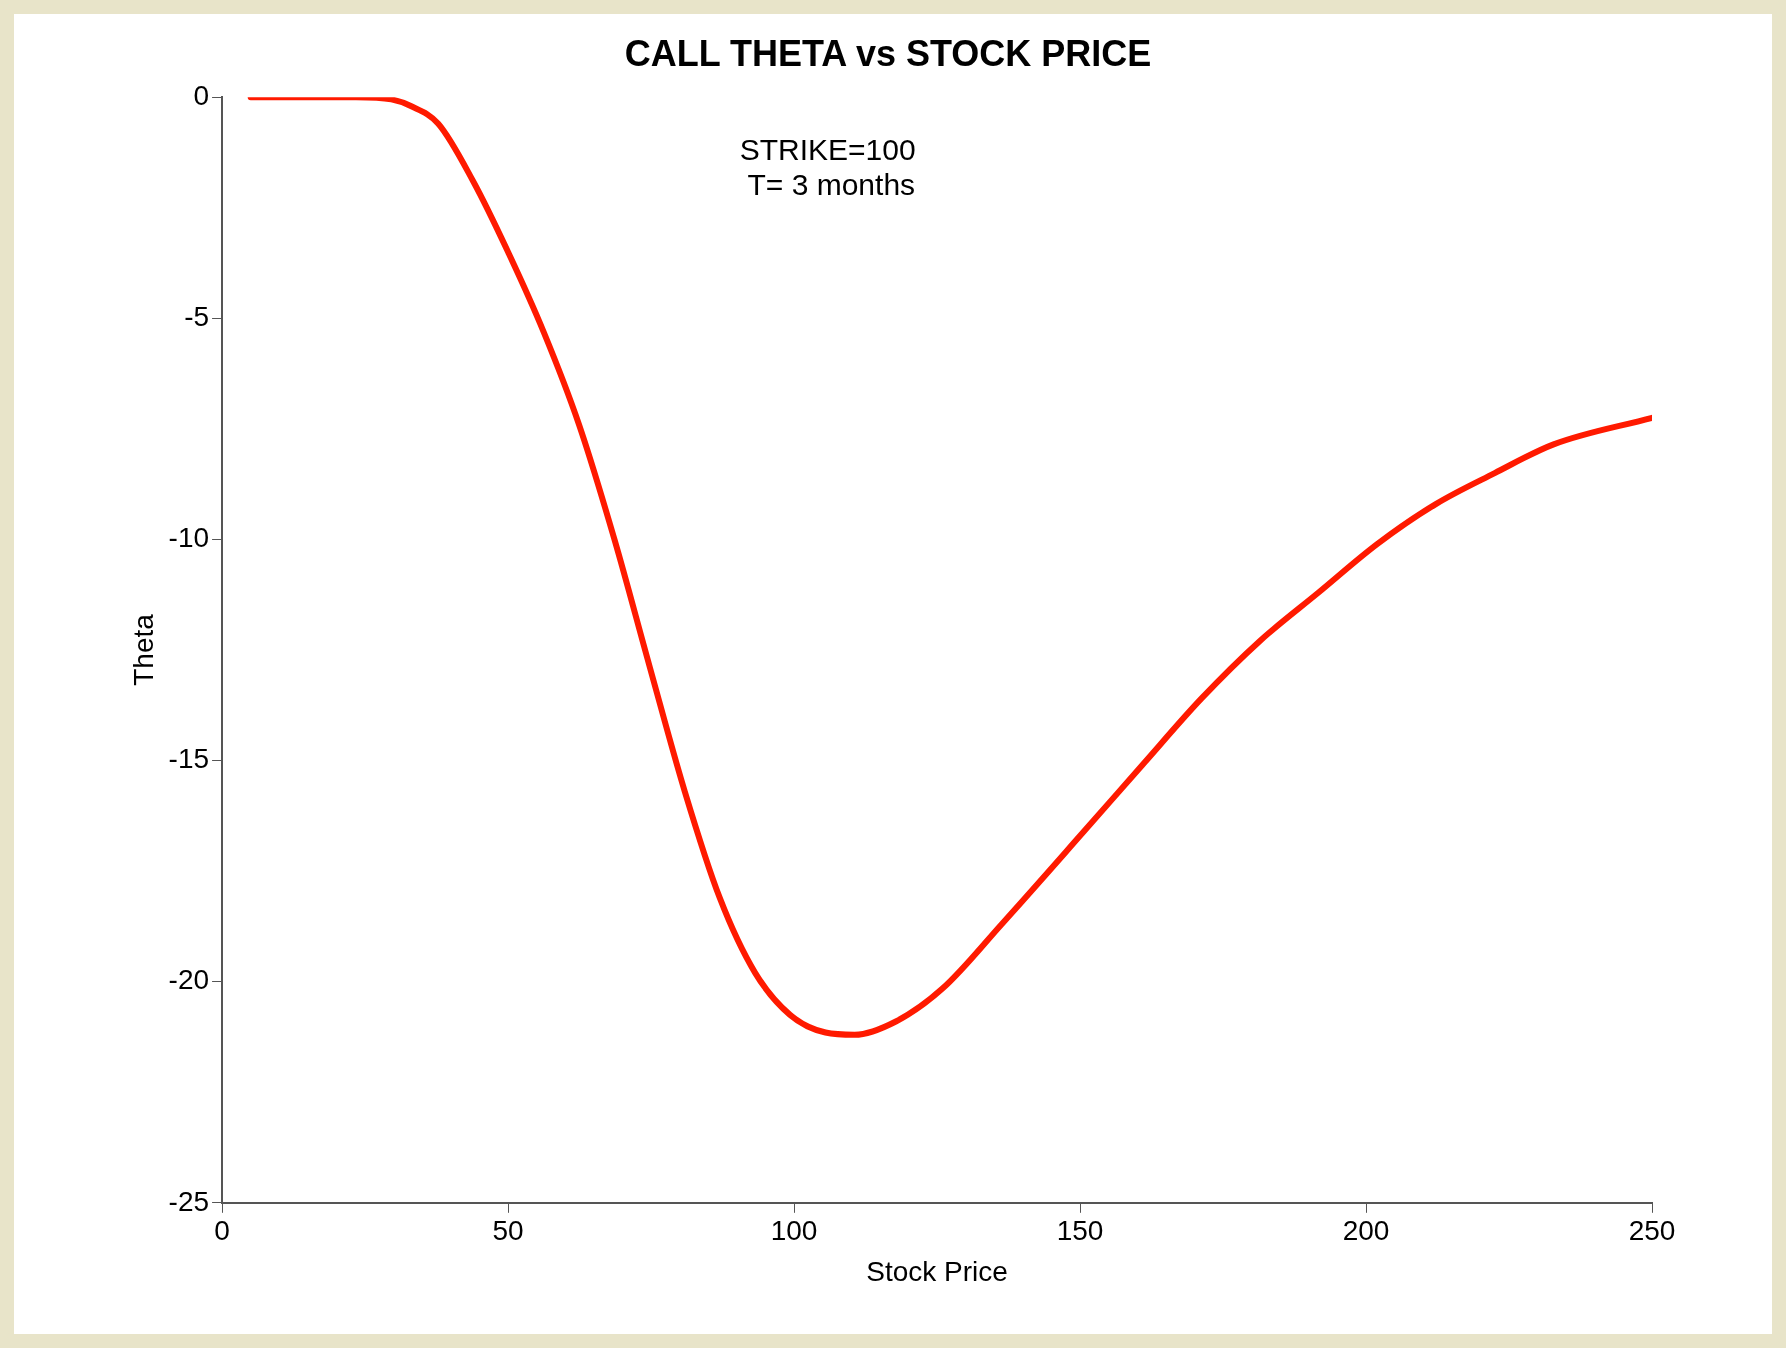  I want to click on x-tick-label: 0, so click(222, 1231).